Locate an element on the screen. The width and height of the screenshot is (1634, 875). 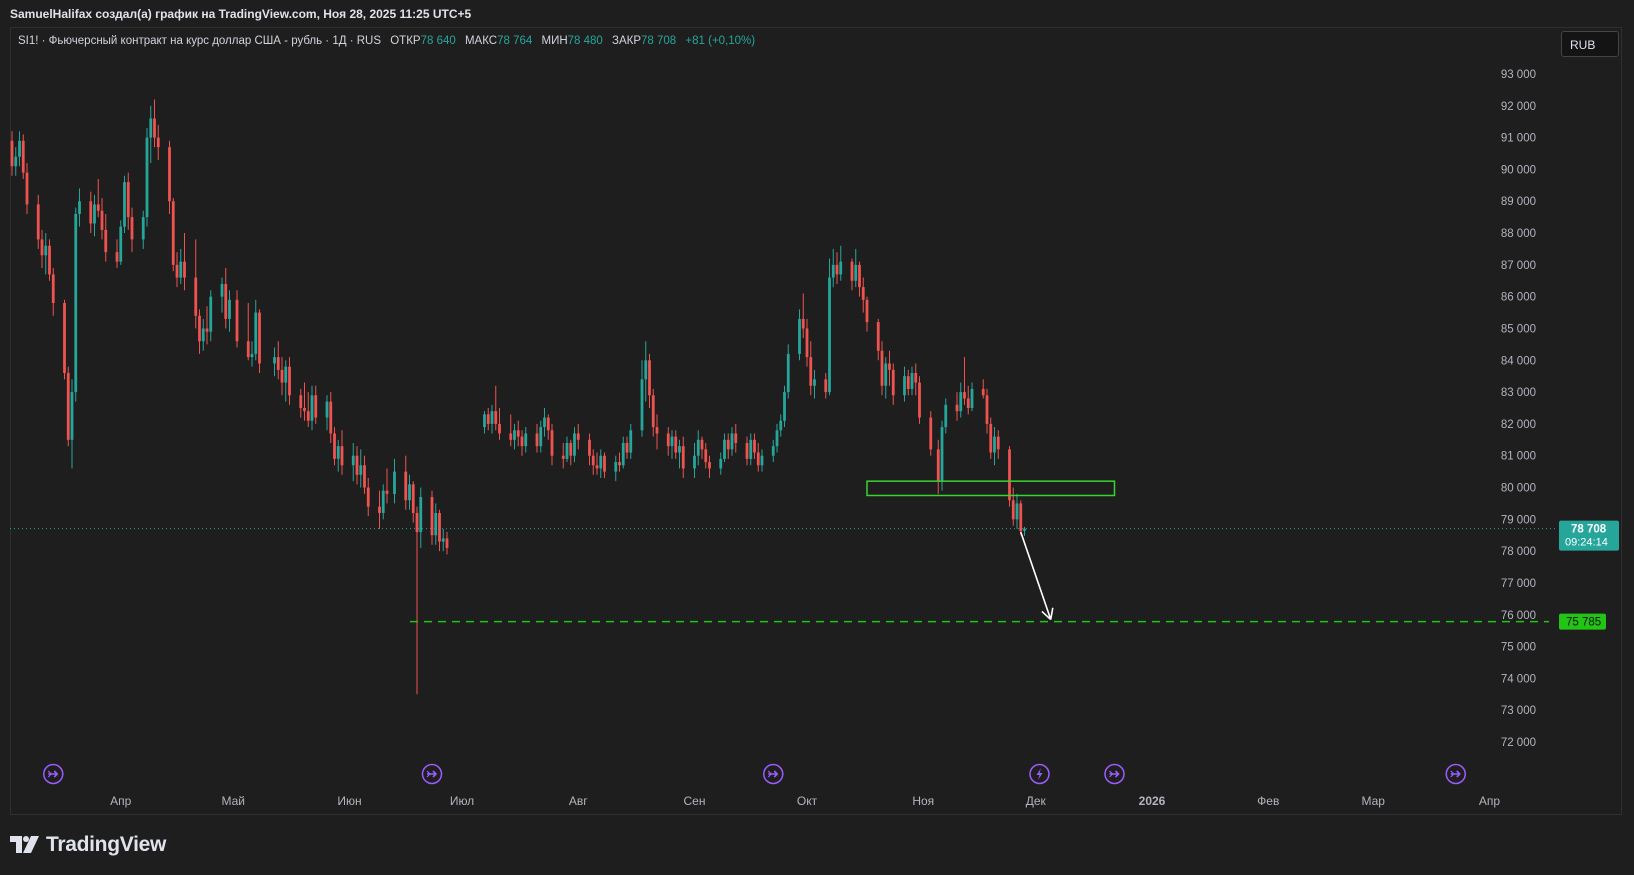
last-price-value: 78 708 is located at coordinates (1589, 530).